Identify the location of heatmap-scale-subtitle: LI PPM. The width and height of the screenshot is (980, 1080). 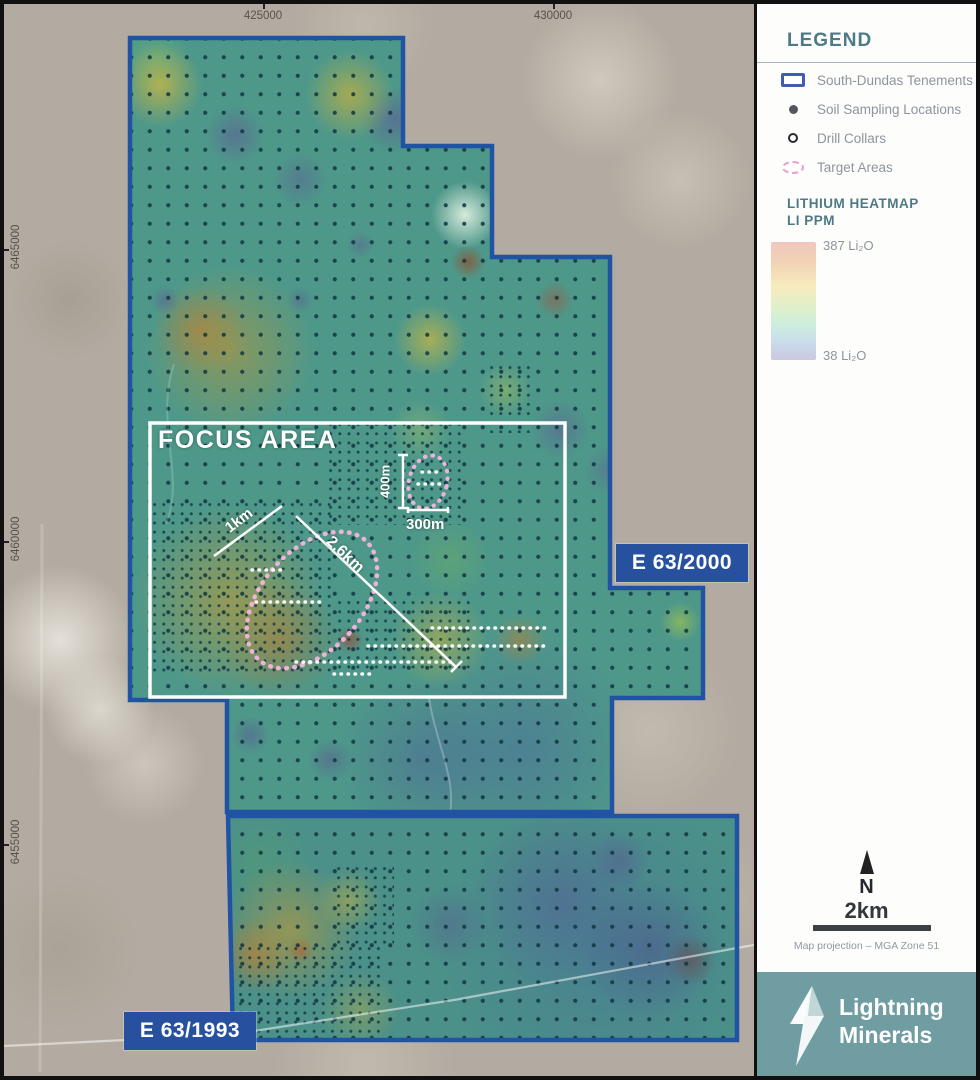
(811, 220).